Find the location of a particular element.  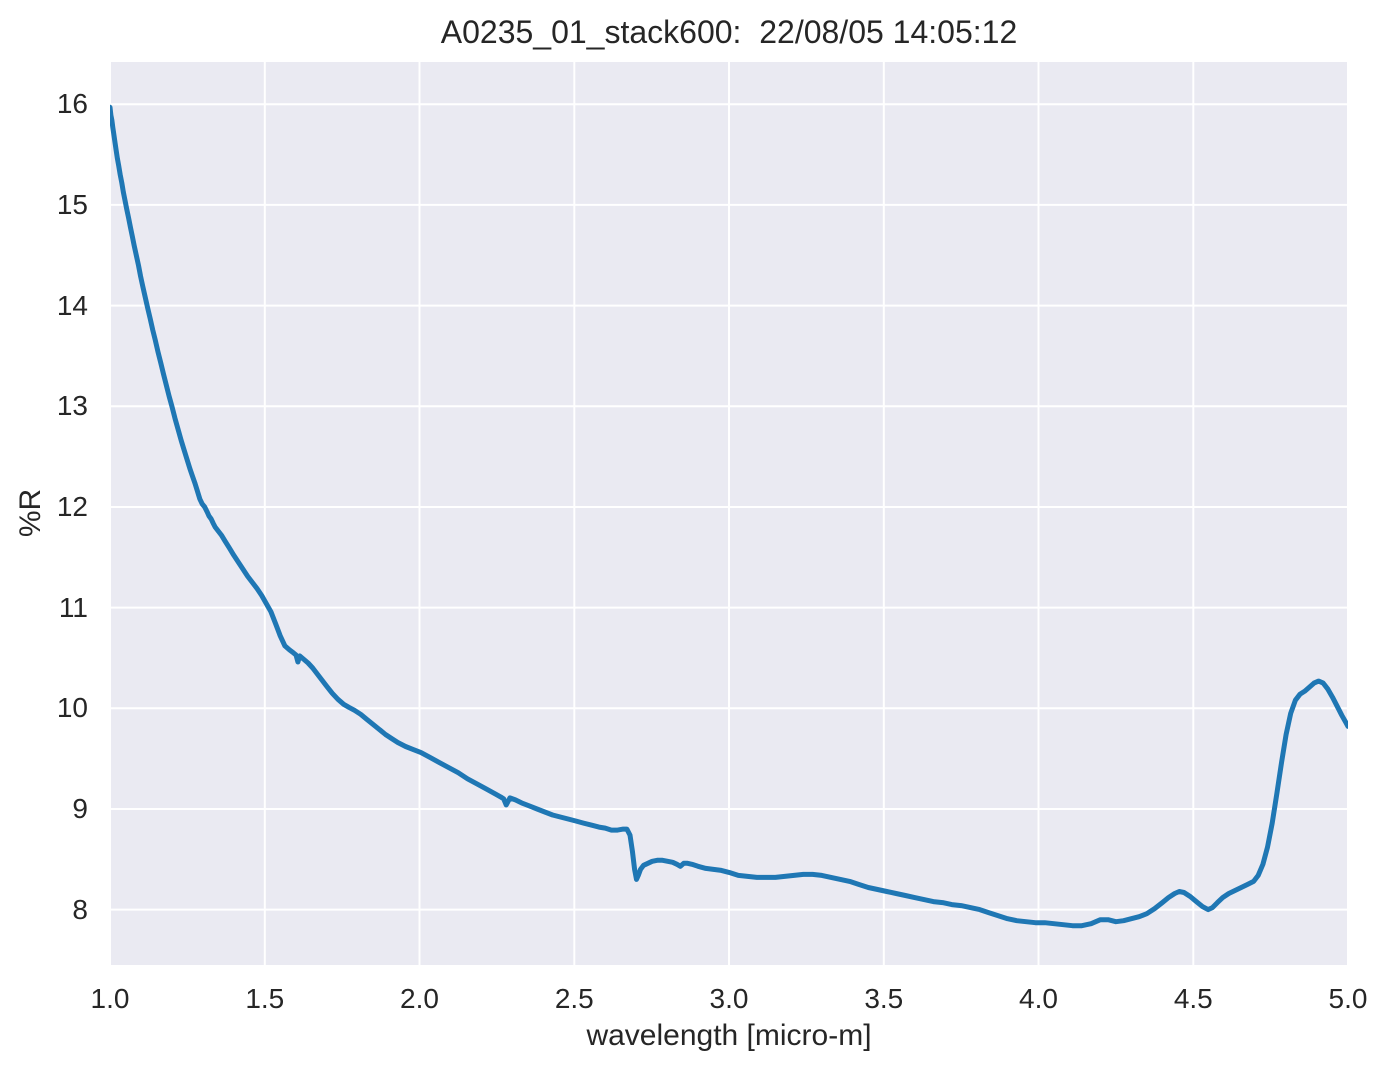

x-tick-label: 1.5 is located at coordinates (265, 998).